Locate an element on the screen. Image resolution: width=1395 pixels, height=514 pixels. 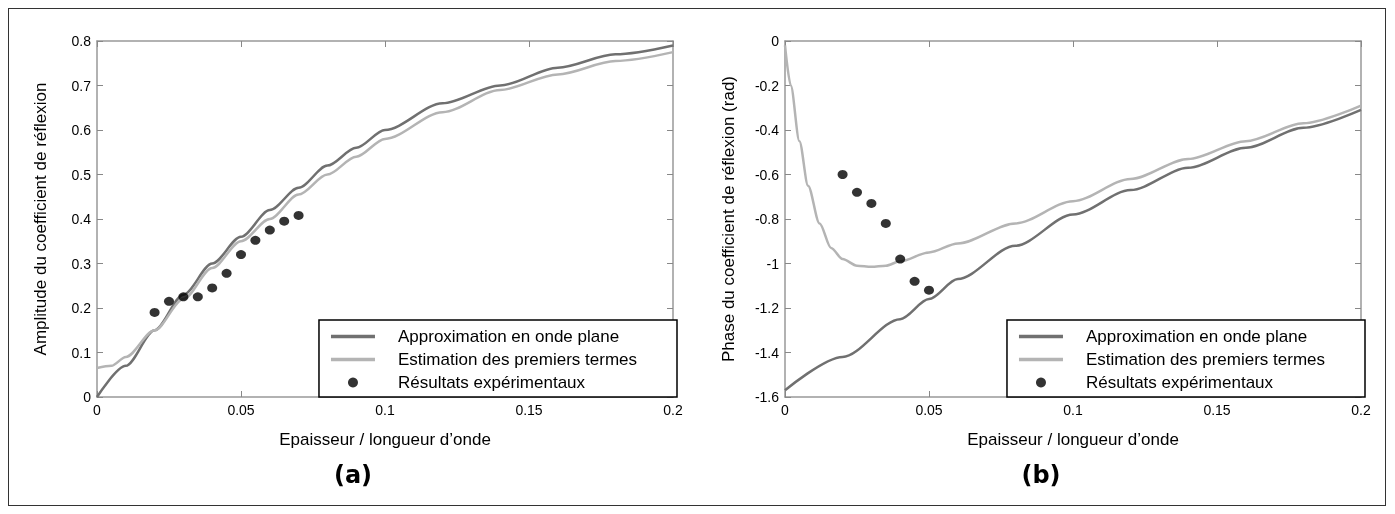
y-tick-label: 0.7 is located at coordinates (81, 85).